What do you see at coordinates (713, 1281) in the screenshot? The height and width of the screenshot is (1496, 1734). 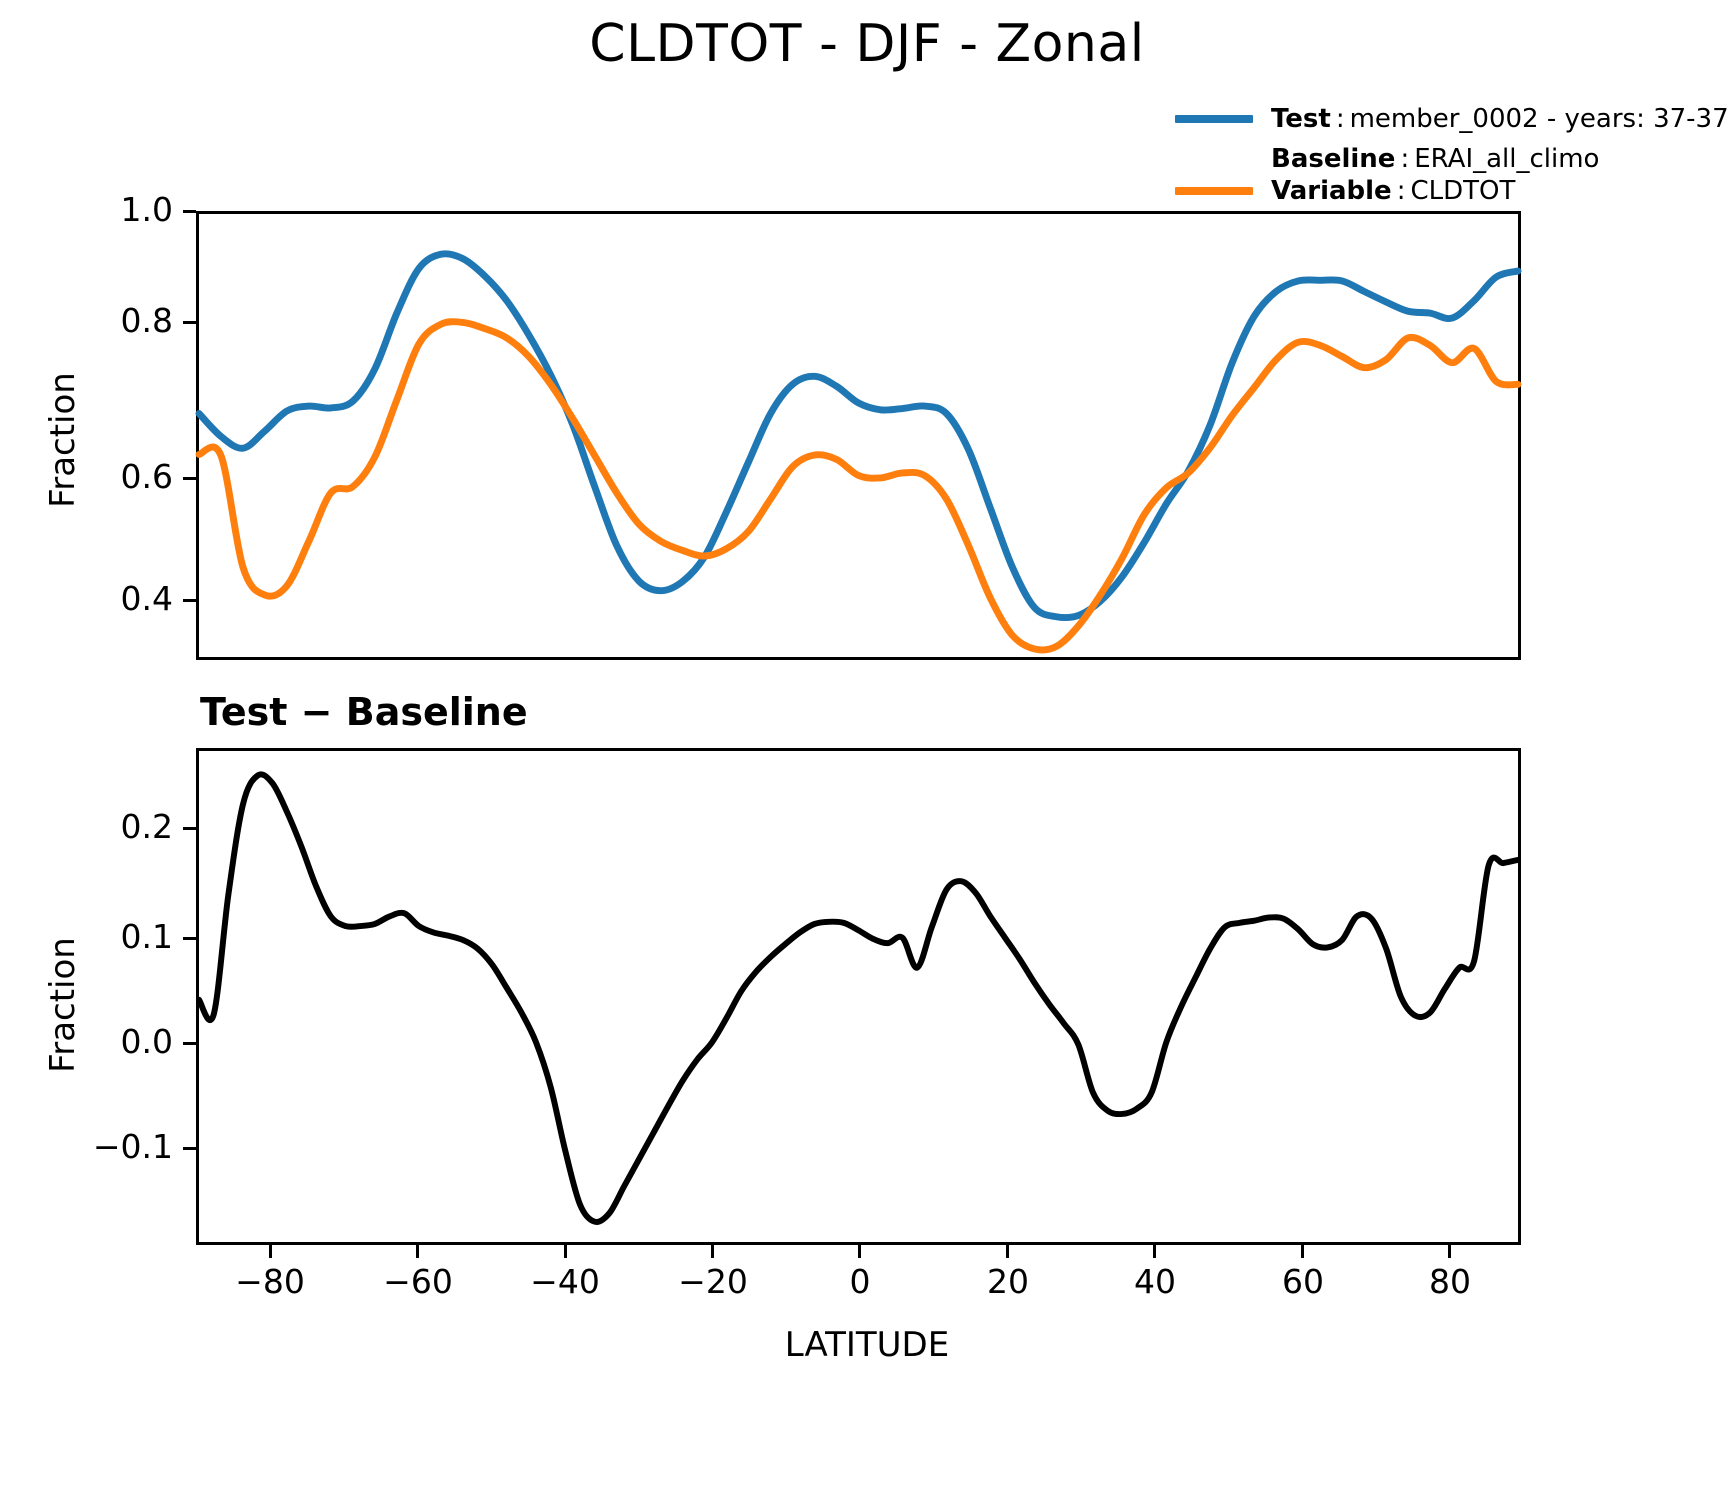 I see `xtick-label: −20` at bounding box center [713, 1281].